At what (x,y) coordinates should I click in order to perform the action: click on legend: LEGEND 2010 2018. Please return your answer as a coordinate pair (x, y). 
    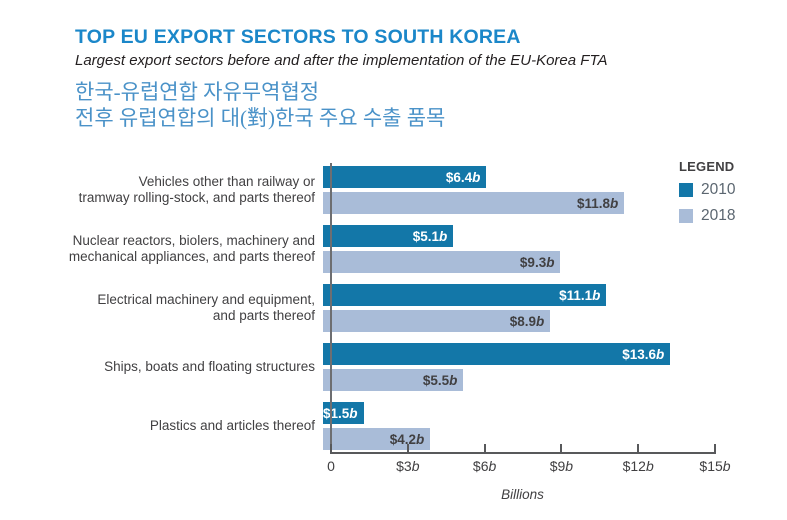
    Looking at the image, I should click on (707, 196).